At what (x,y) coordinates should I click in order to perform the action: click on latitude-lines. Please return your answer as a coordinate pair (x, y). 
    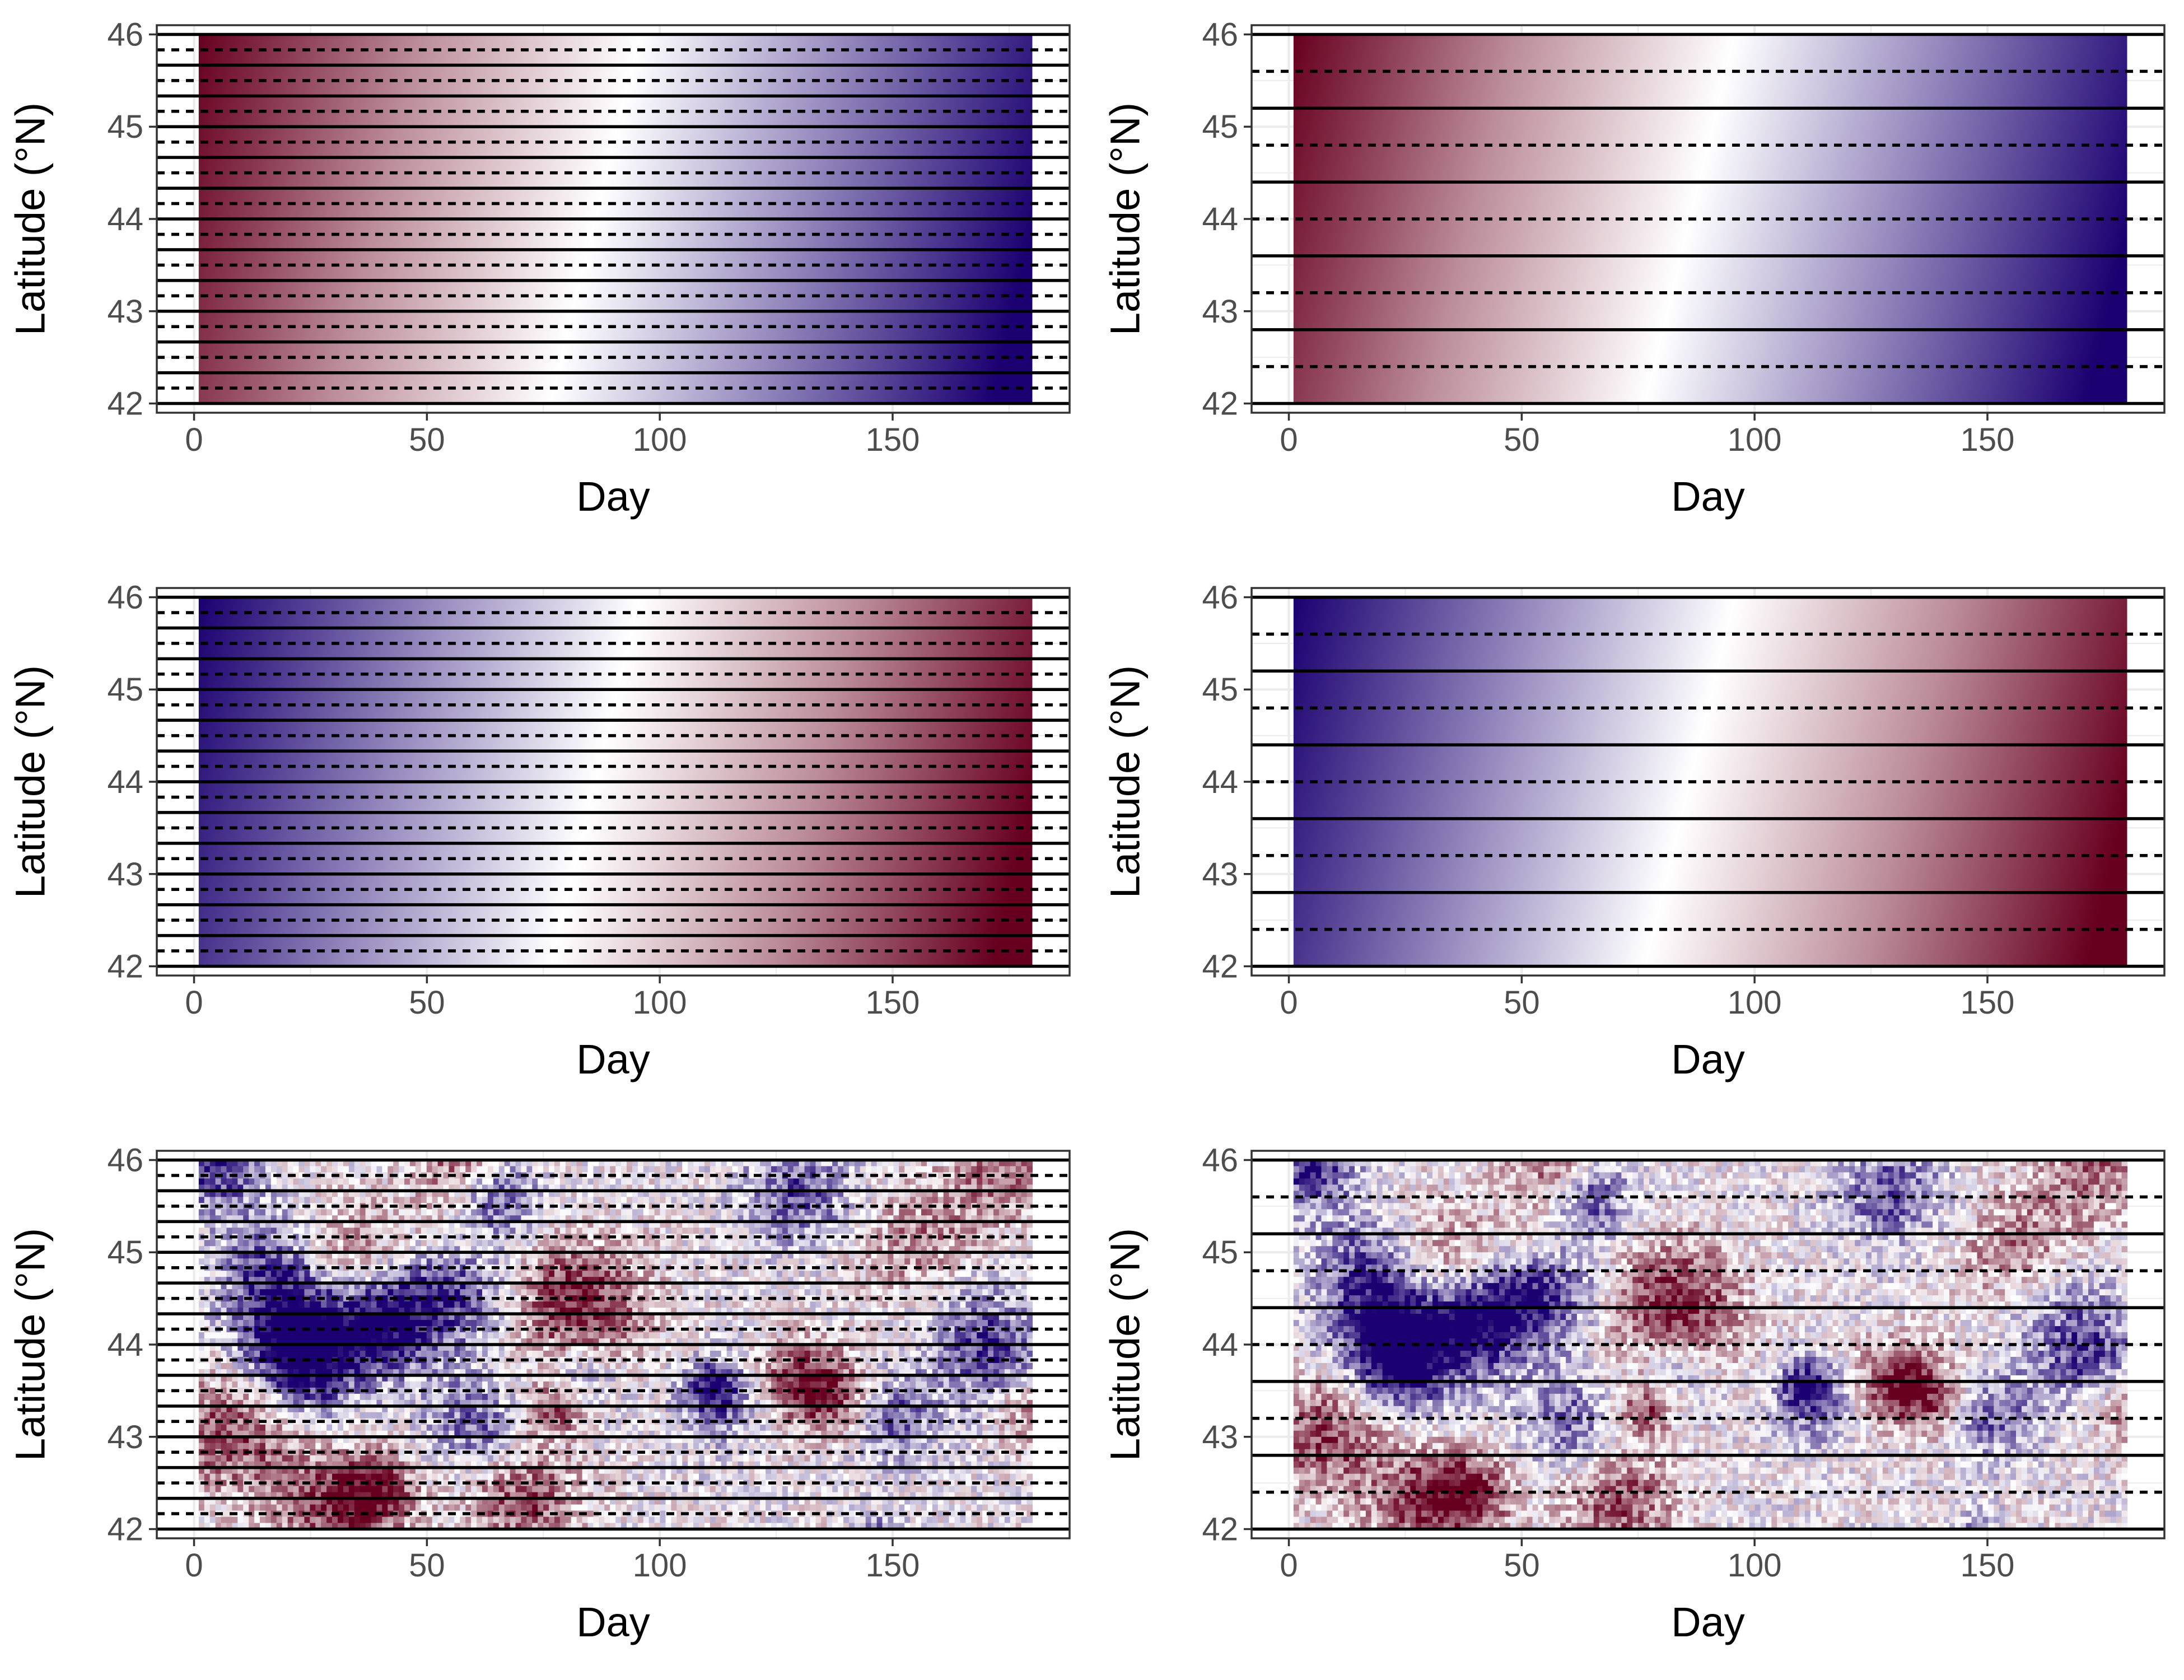
    Looking at the image, I should click on (1708, 782).